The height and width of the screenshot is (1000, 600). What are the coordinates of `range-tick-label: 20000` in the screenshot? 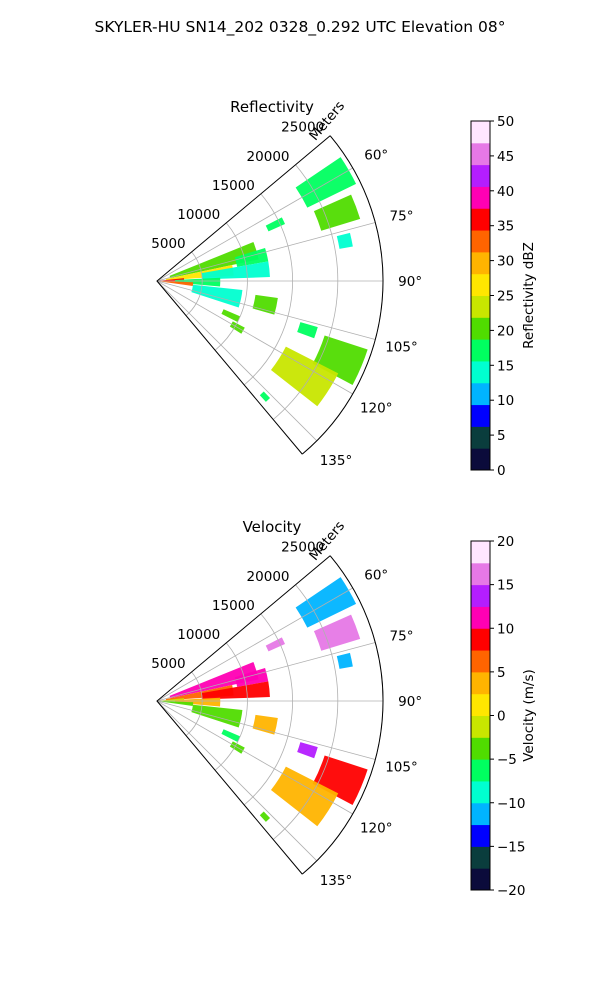 It's located at (268, 577).